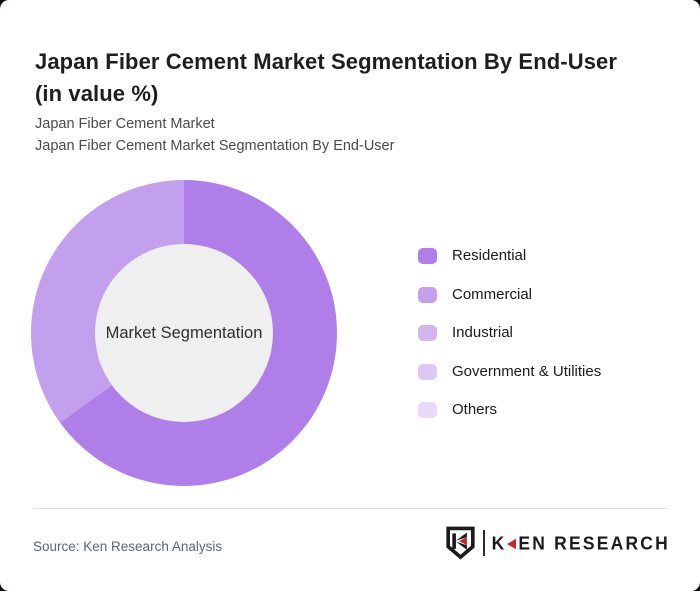 The width and height of the screenshot is (700, 591). I want to click on logo-shield-icon, so click(460, 543).